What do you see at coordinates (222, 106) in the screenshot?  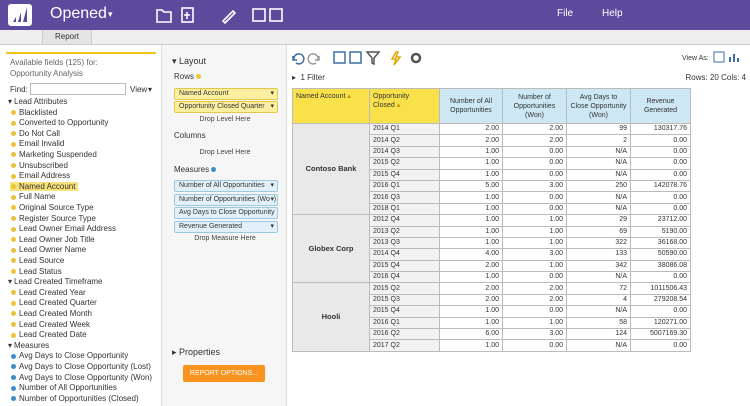 I see `pill-text: Opportunity Closed Quarter` at bounding box center [222, 106].